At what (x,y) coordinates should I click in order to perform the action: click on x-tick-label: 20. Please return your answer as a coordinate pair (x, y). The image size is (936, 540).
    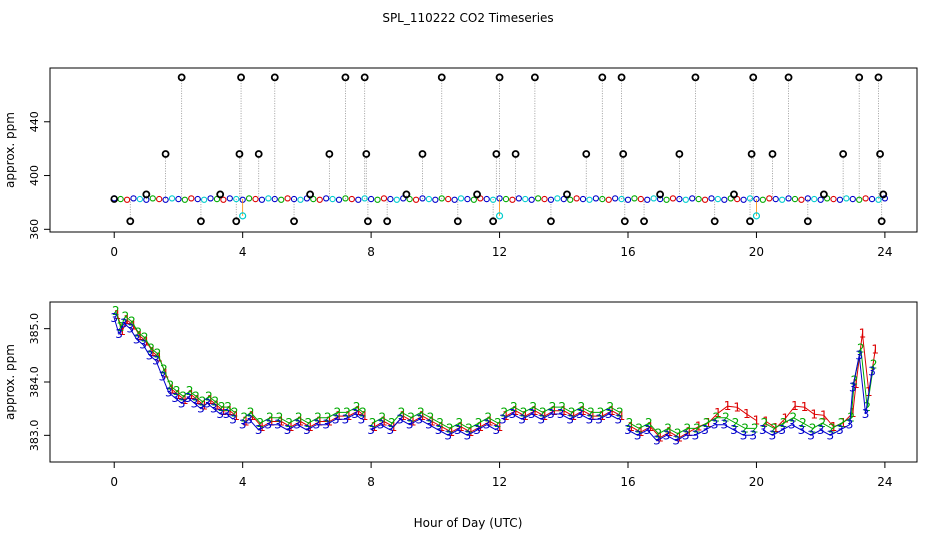
    Looking at the image, I should click on (756, 482).